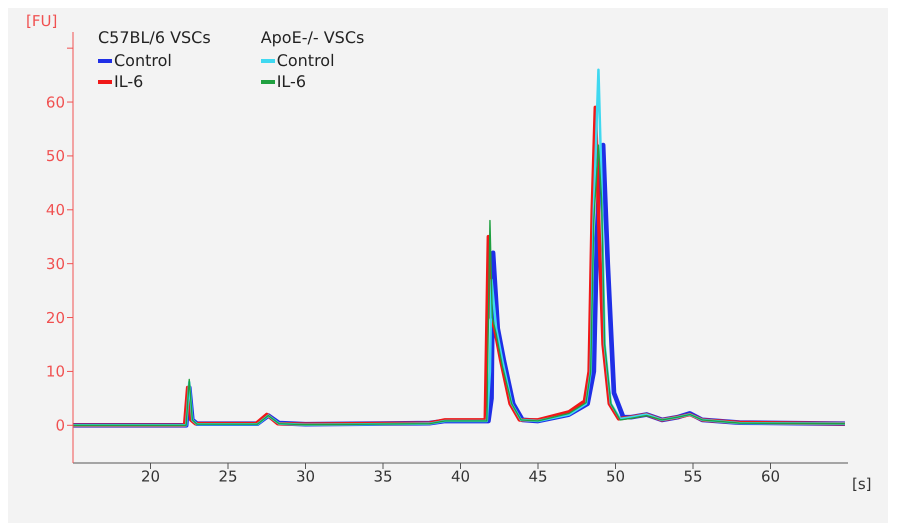 The image size is (899, 531). What do you see at coordinates (55, 210) in the screenshot?
I see `y-tick-label: 40` at bounding box center [55, 210].